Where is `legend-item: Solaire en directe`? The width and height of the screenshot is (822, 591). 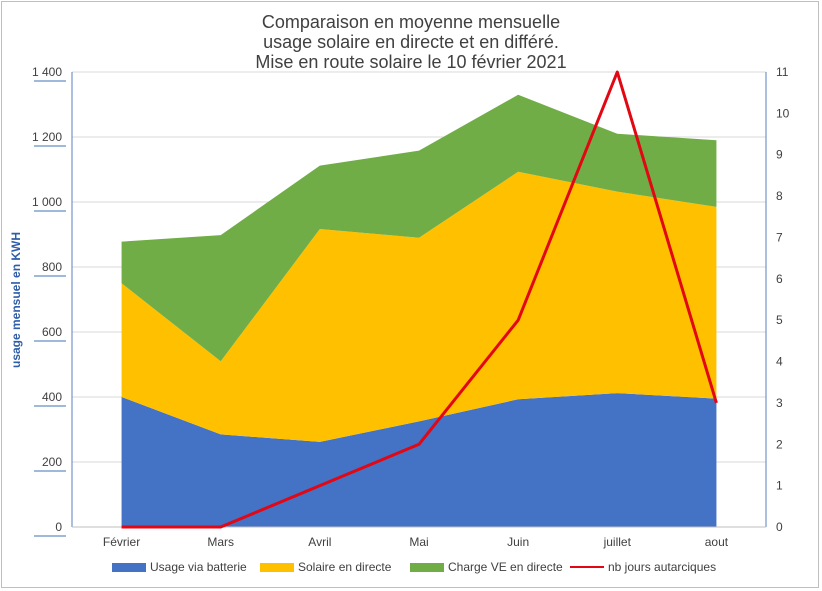
legend-item: Solaire en directe is located at coordinates (325, 567).